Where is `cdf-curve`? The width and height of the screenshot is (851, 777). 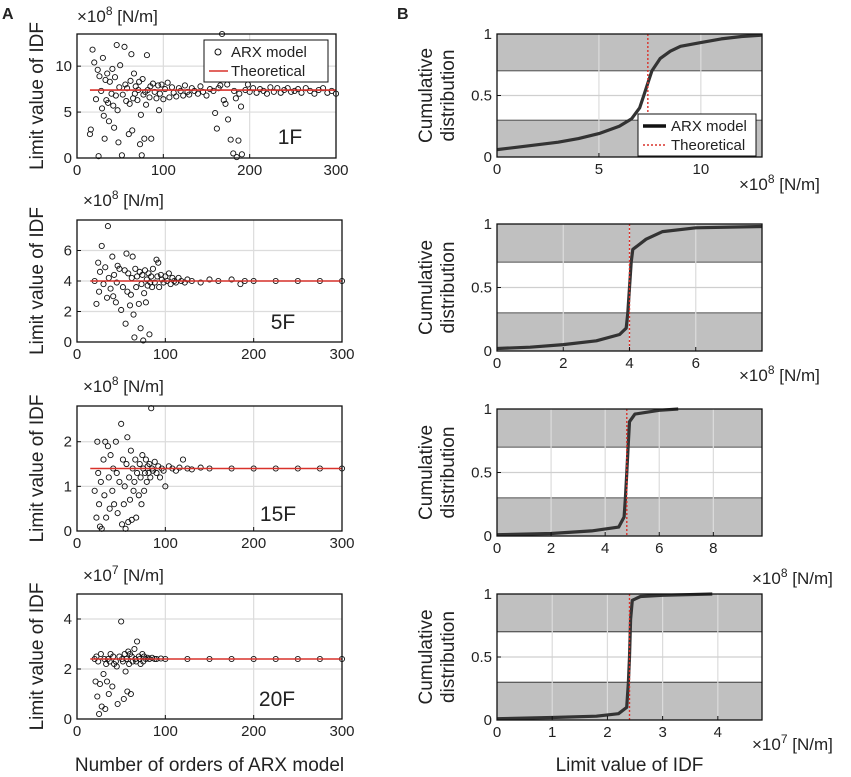 cdf-curve is located at coordinates (629, 287).